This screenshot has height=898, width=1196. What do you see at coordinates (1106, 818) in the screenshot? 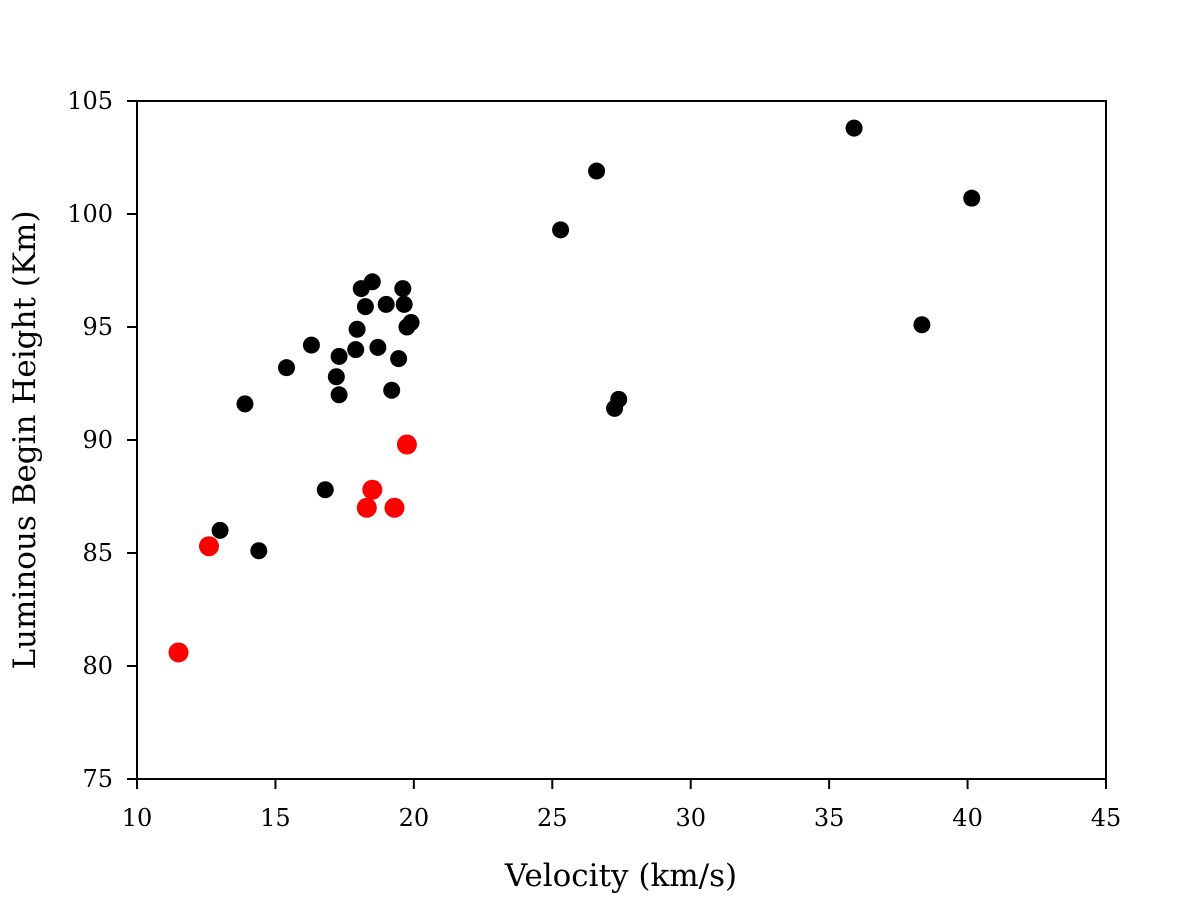
I see `x-tick-label: 45` at bounding box center [1106, 818].